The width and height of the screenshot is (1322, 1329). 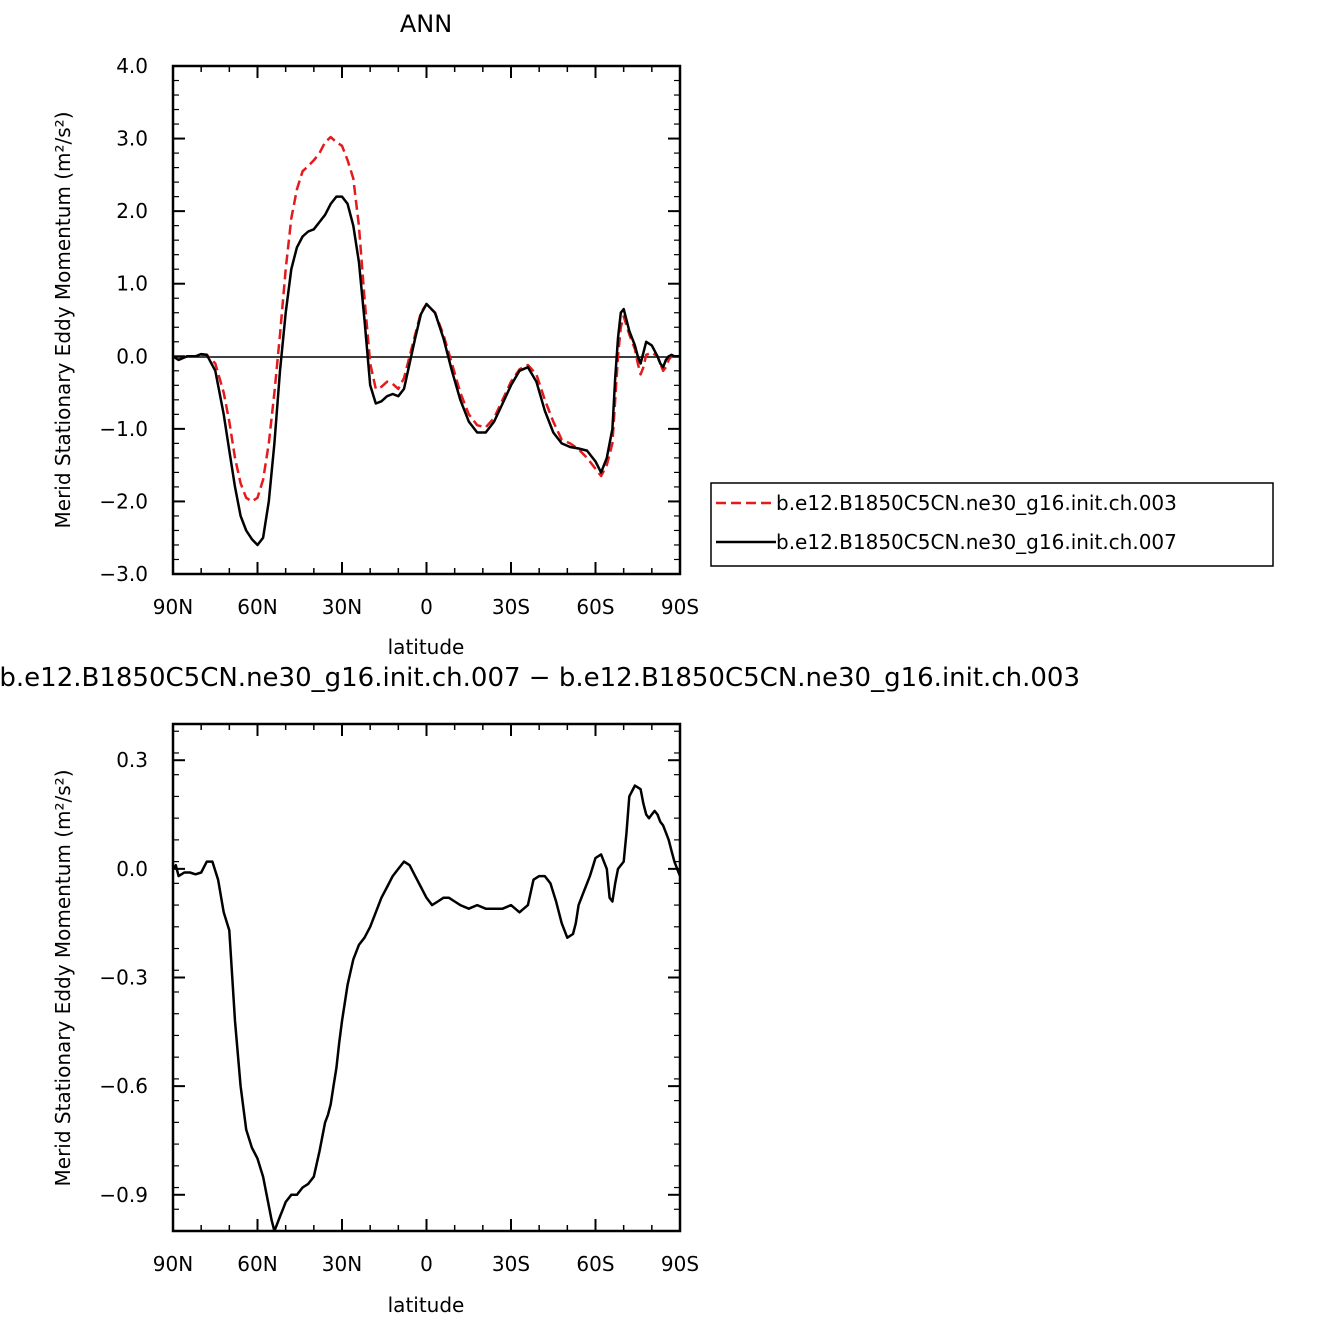 I want to click on bottom-plot-frame, so click(x=426, y=977).